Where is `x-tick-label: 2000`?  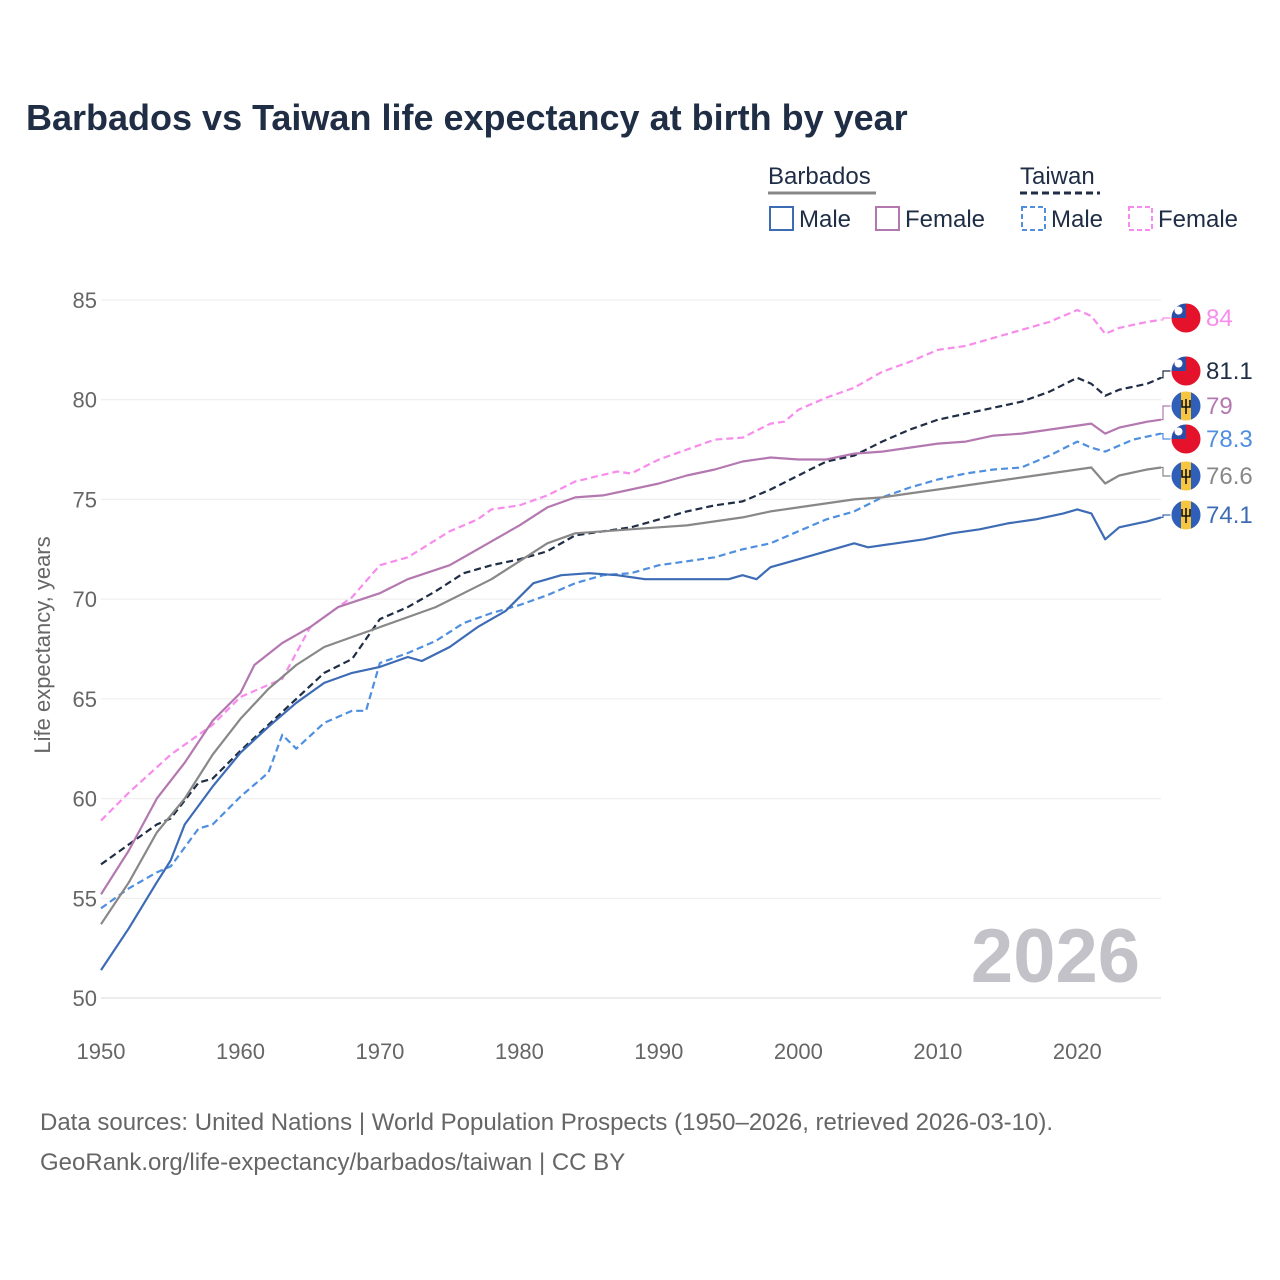
x-tick-label: 2000 is located at coordinates (798, 1051).